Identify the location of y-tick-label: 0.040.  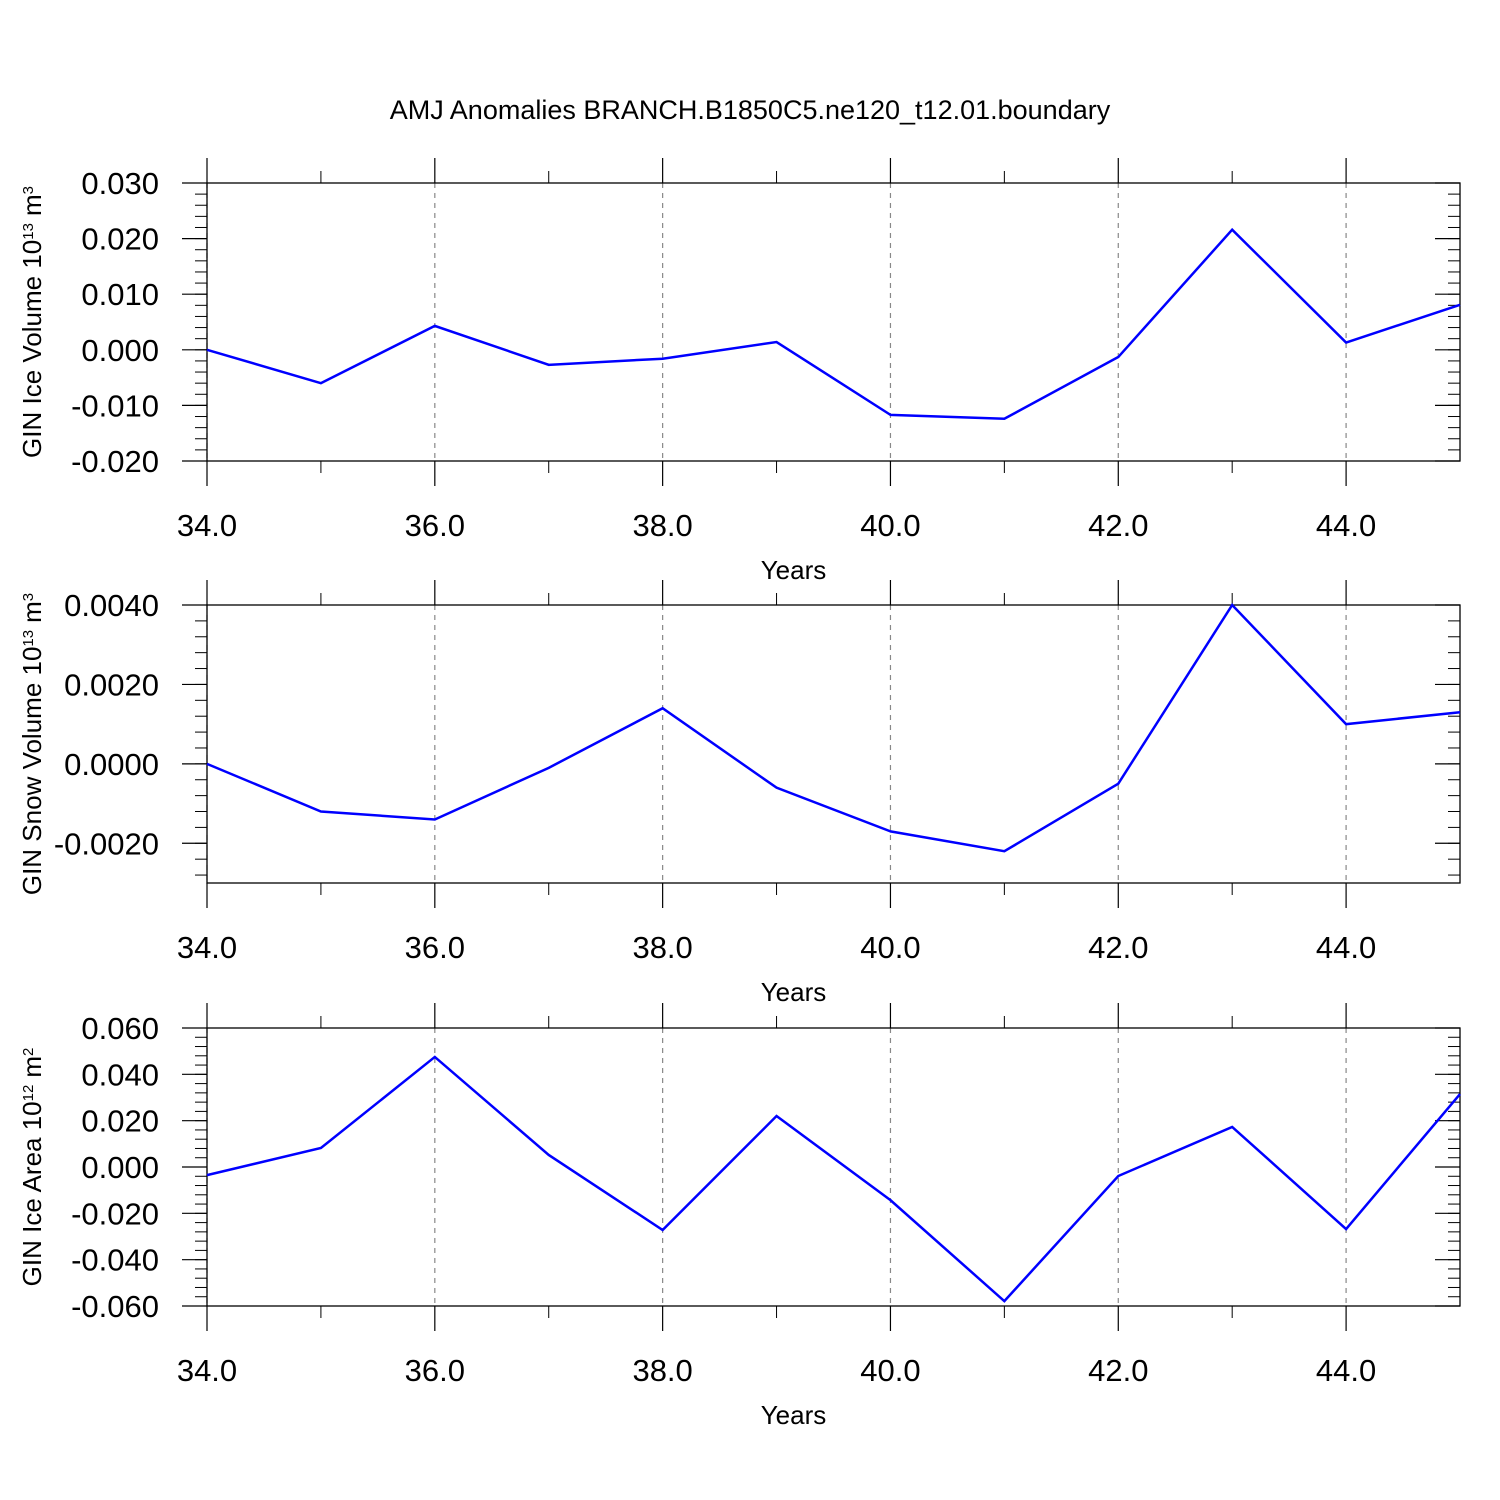
(120, 1074).